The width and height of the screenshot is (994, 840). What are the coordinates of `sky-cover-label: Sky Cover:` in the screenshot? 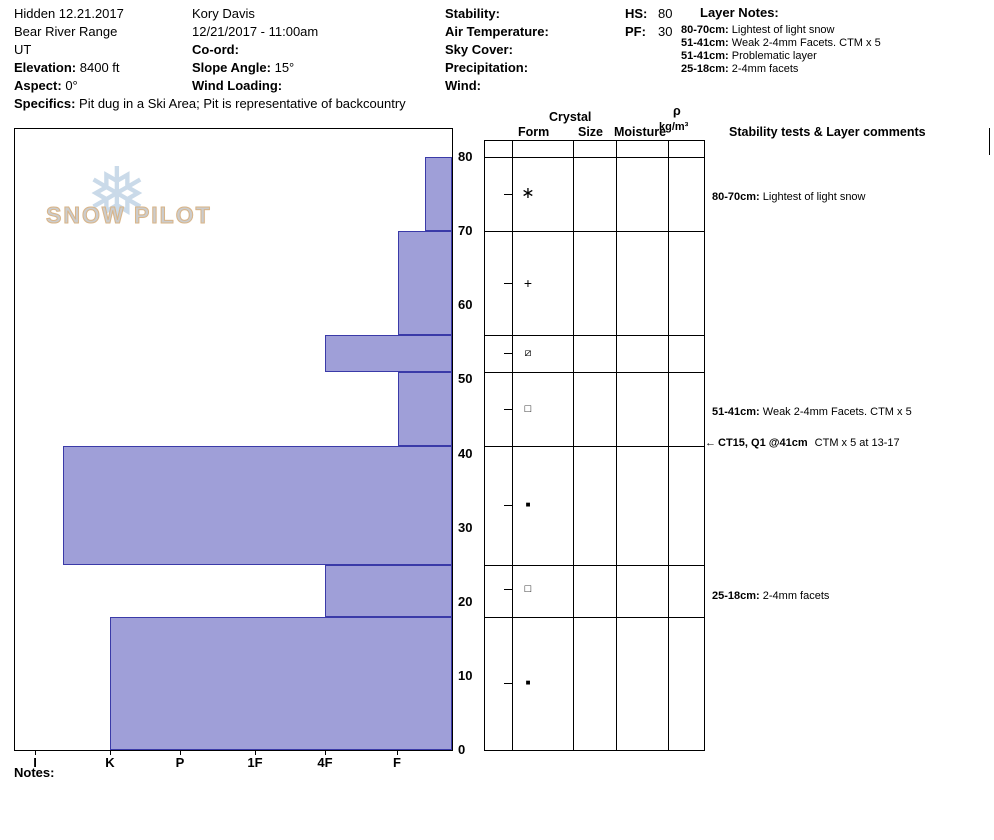 It's located at (479, 49).